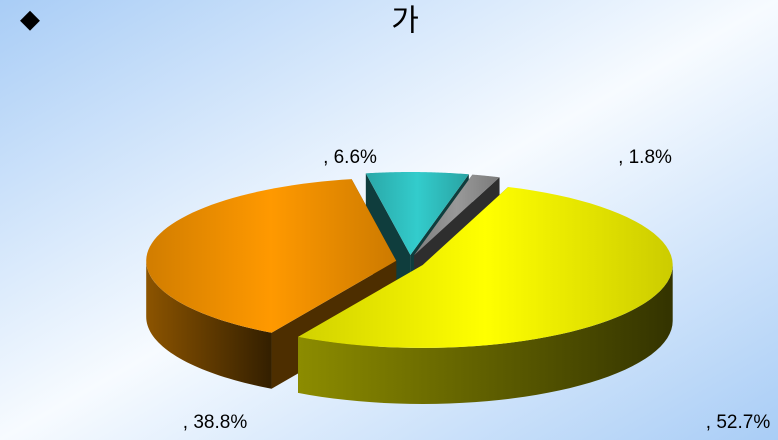 This screenshot has width=778, height=440. Describe the element at coordinates (405, 21) in the screenshot. I see `chart-title: 가` at that location.